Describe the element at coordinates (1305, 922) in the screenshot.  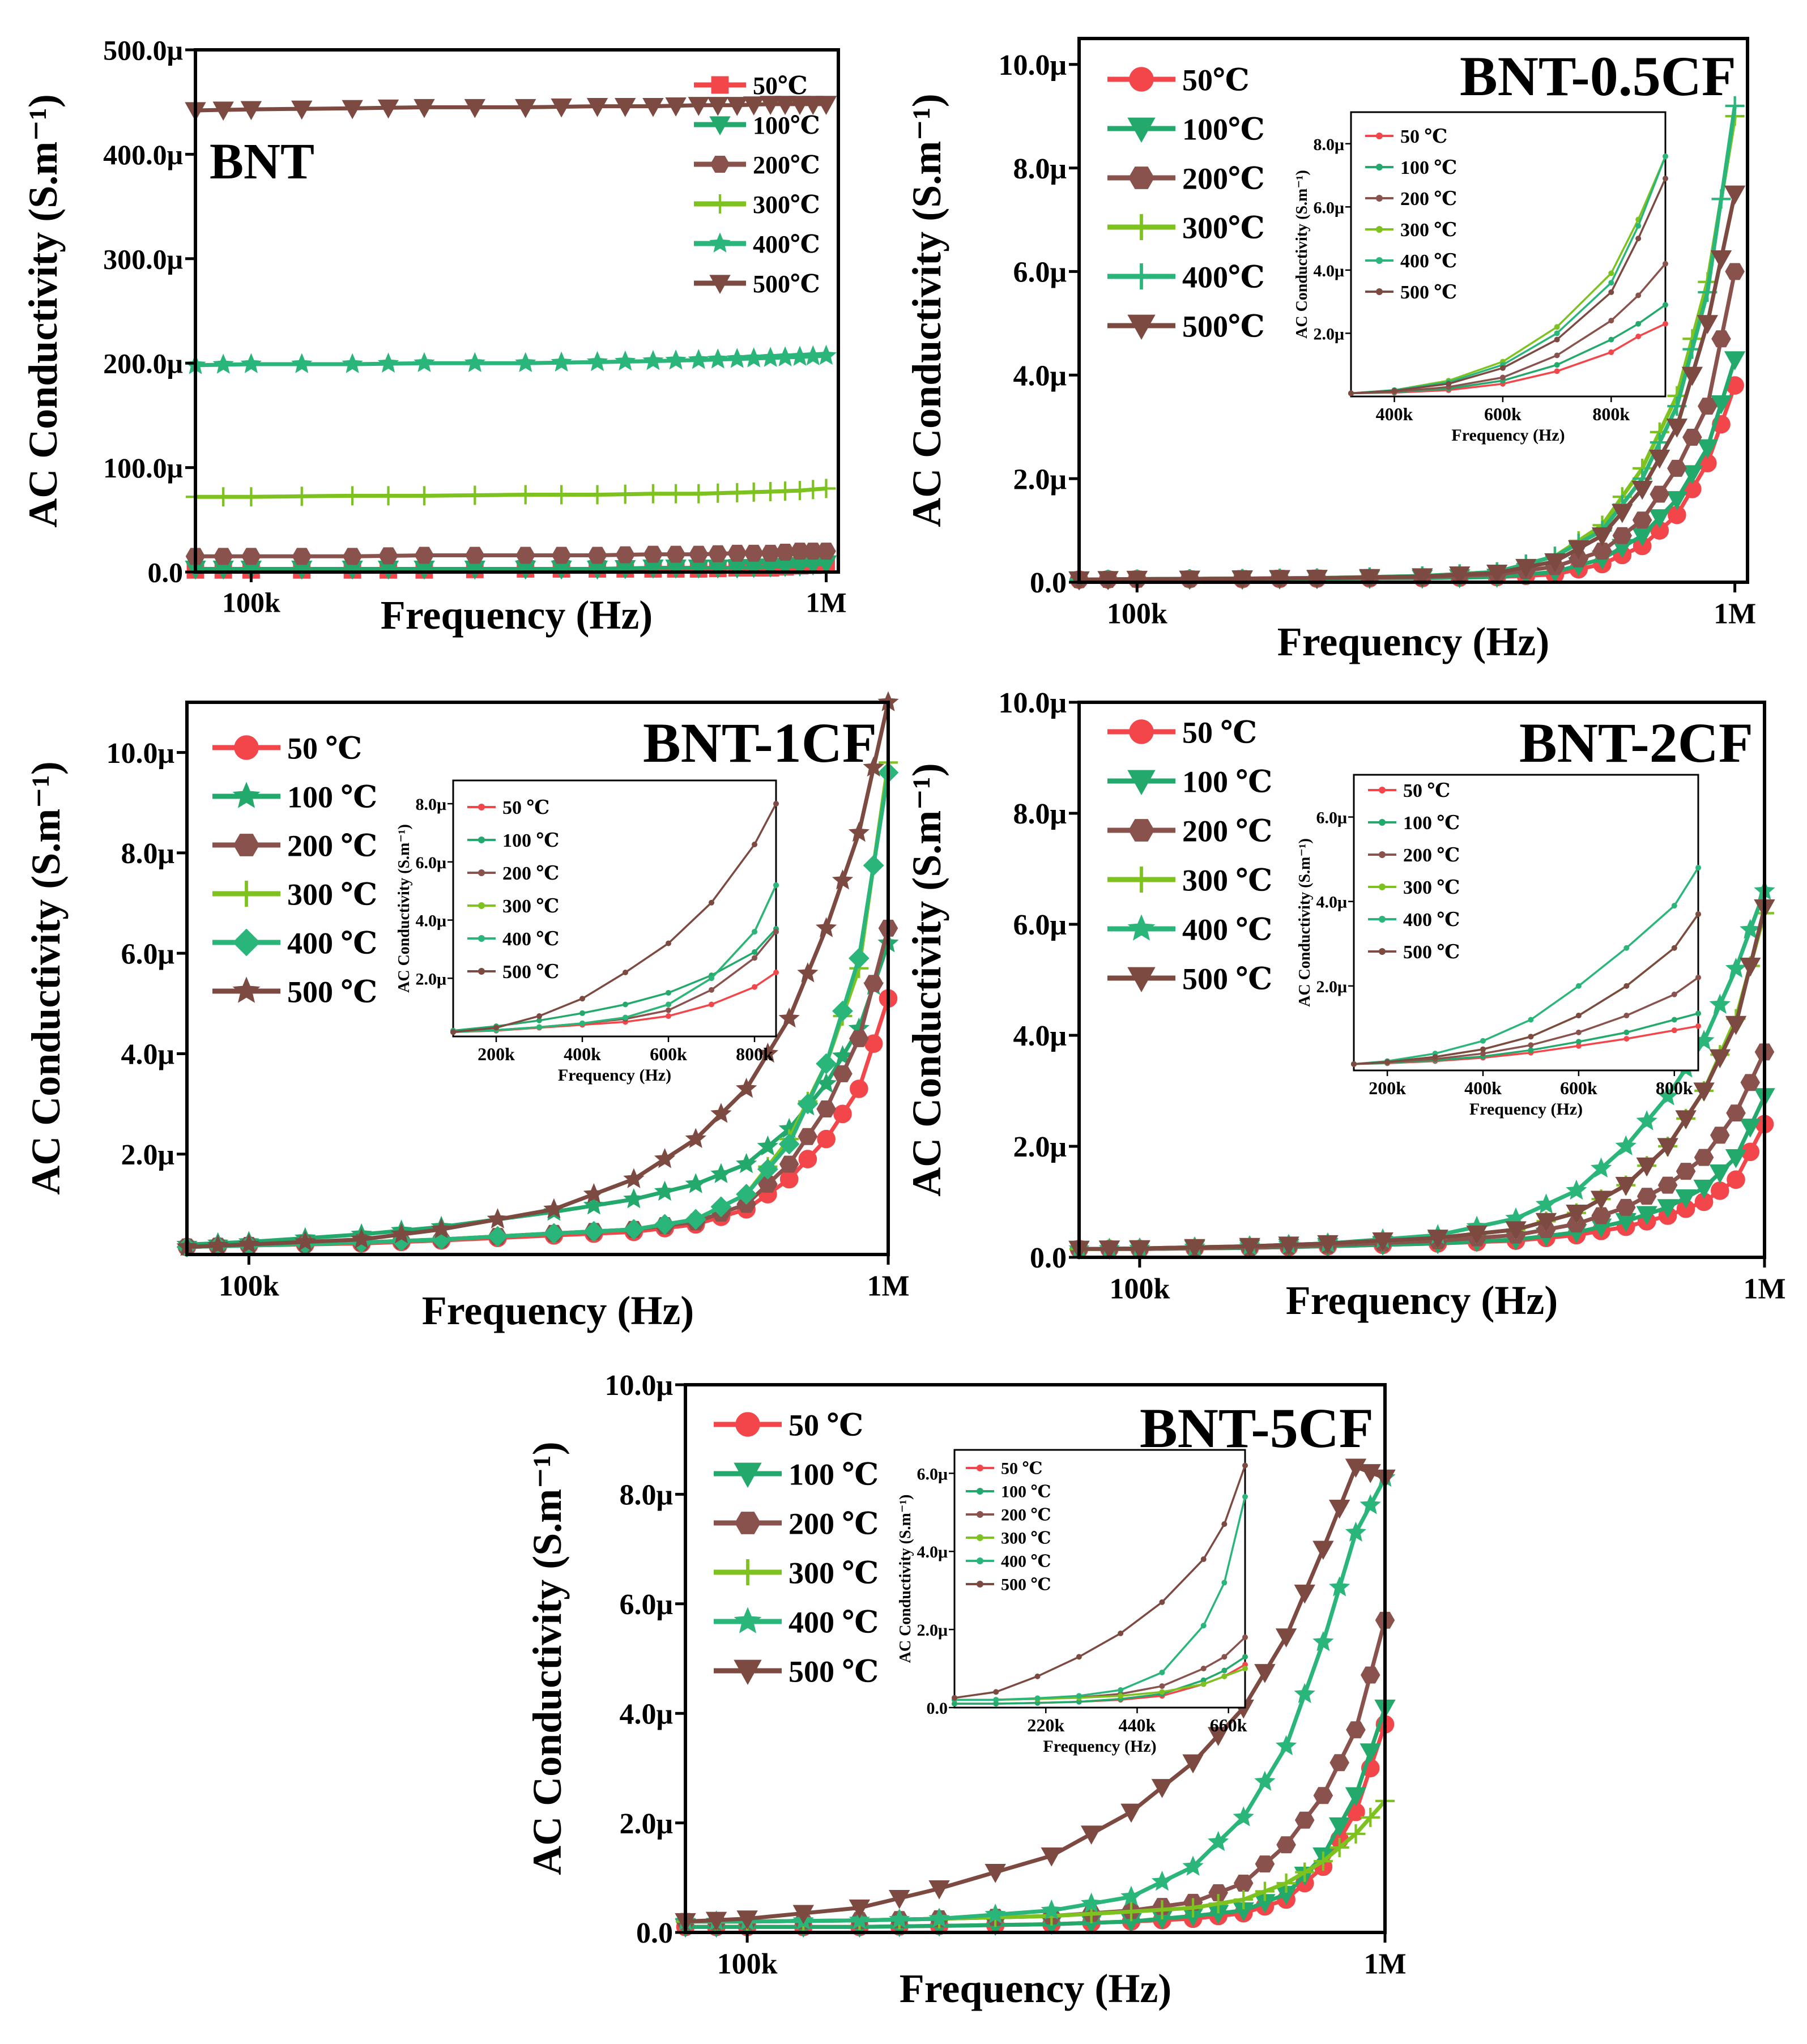
I see `inset-y-axis-label: AC Conductivity (S.m⁻¹)` at that location.